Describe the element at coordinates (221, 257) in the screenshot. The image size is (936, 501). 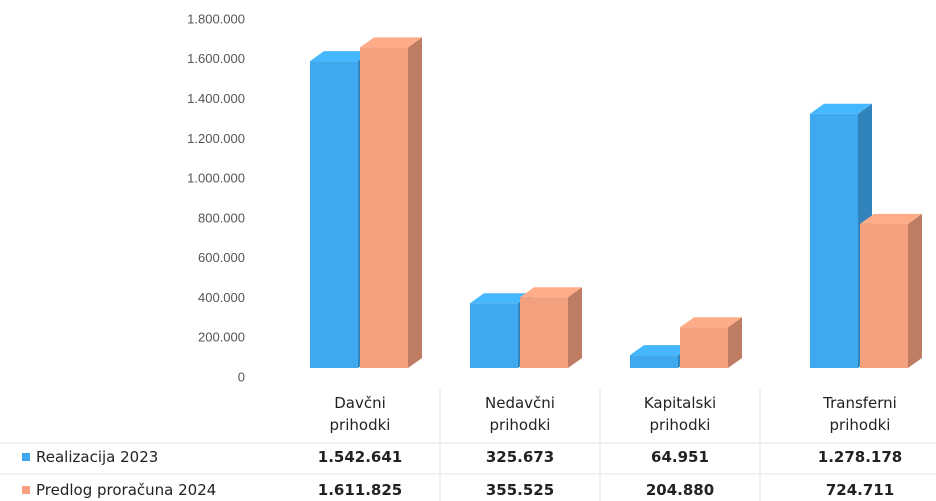
I see `y-tick-label: 600.000` at that location.